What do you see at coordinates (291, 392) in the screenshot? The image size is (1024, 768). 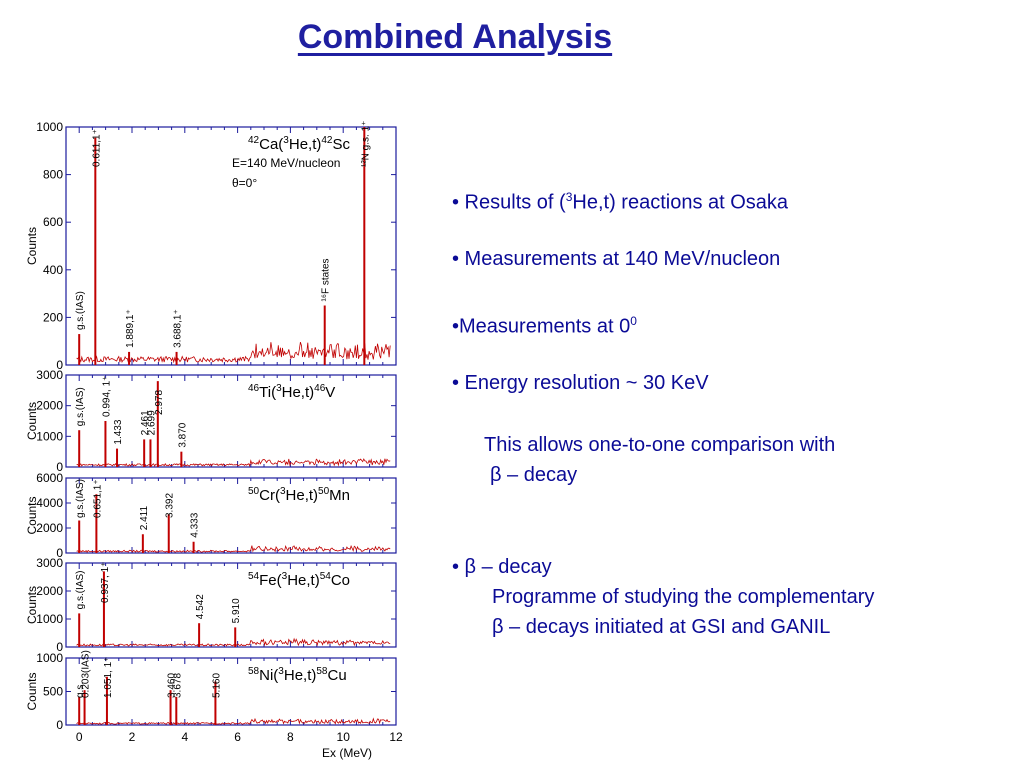 I see `reaction-label: 46Ti(3He,t)46V` at bounding box center [291, 392].